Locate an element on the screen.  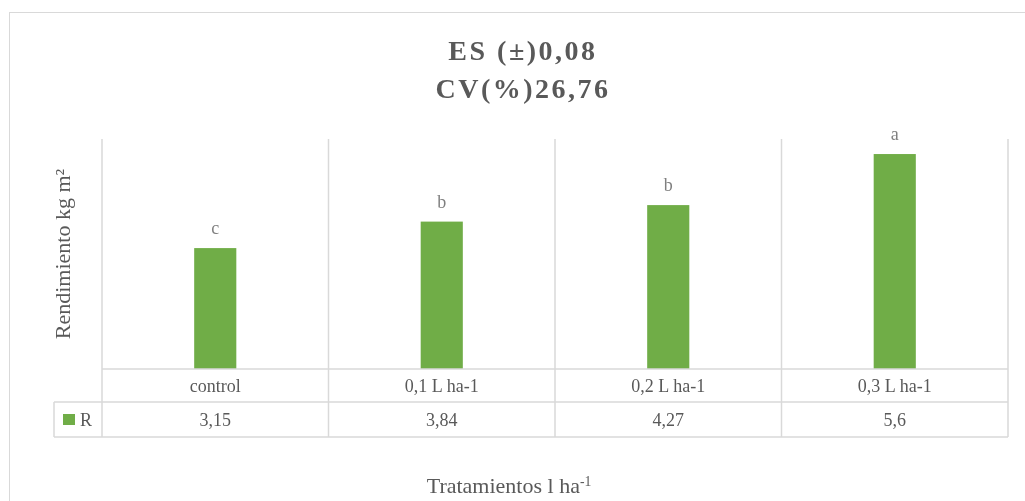
legend-label: R is located at coordinates (86, 420).